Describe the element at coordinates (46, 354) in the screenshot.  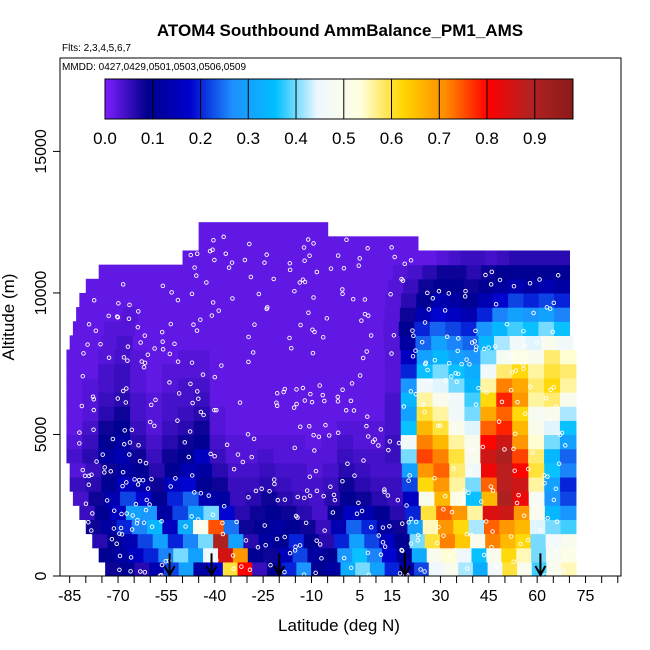
I see `y-axis: 0 5000 10000 15000` at that location.